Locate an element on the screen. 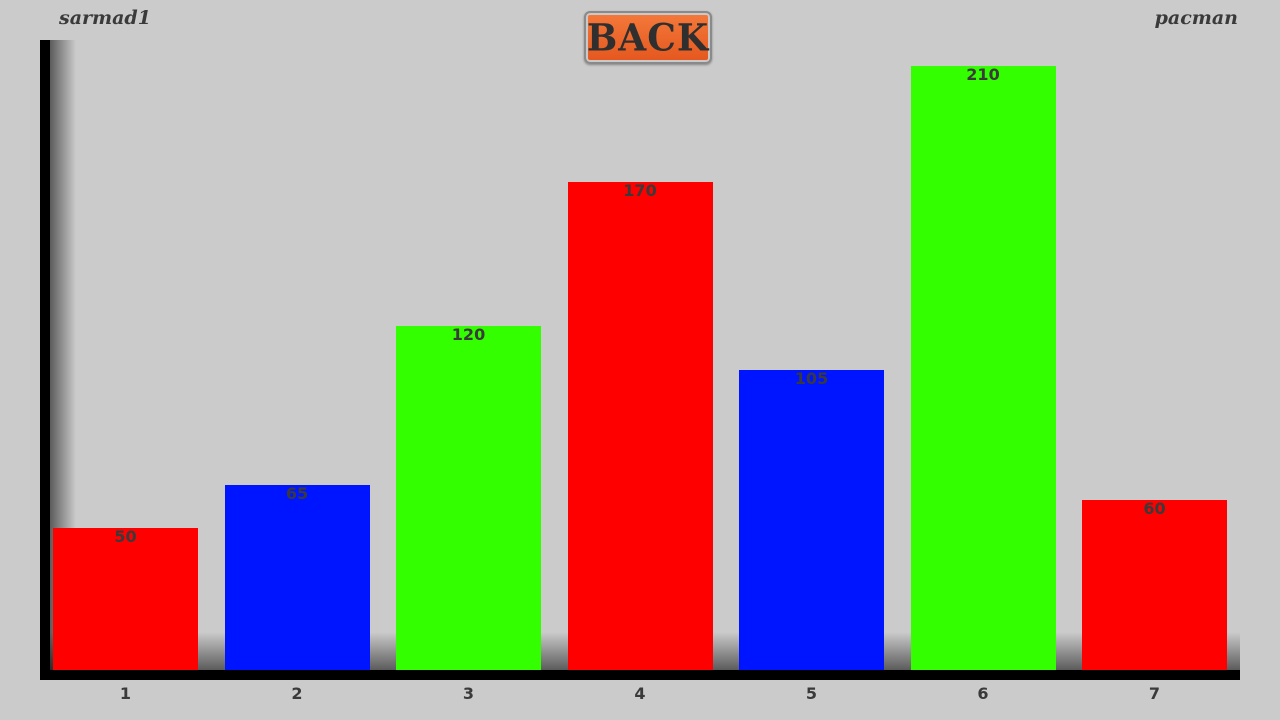 The width and height of the screenshot is (1280, 720). bar-value-label: 170 is located at coordinates (640, 190).